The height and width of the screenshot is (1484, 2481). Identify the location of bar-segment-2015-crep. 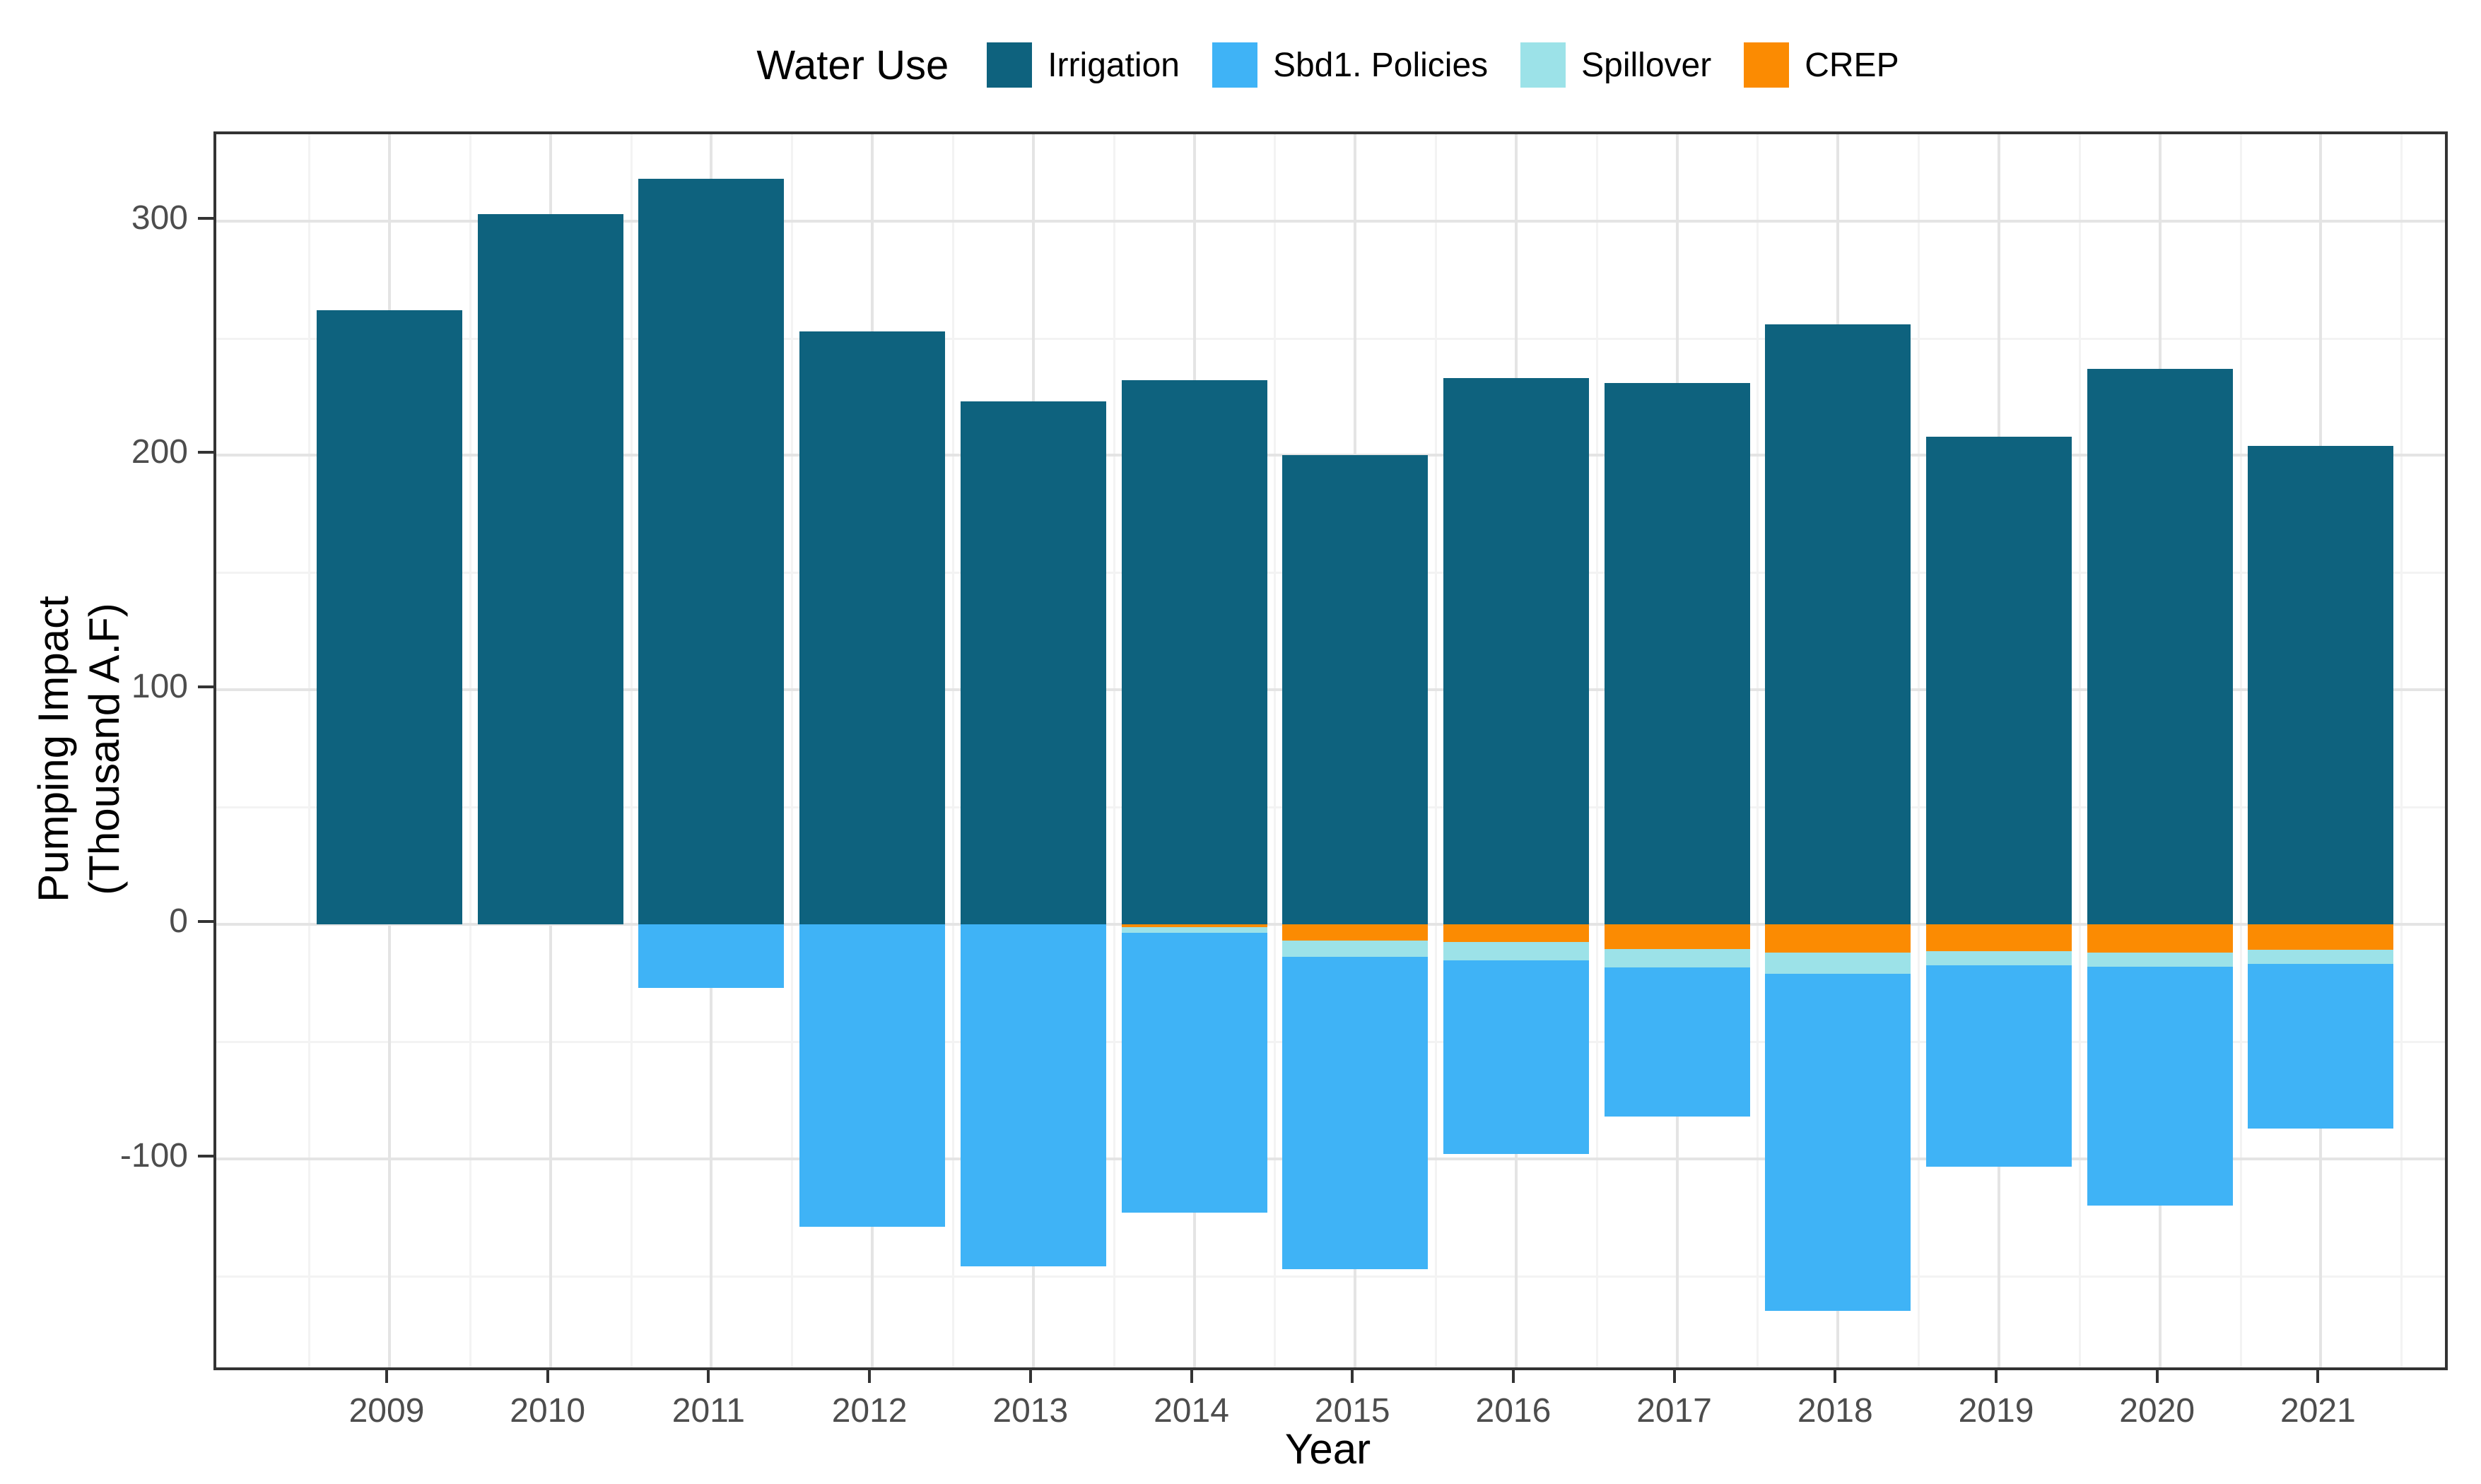
(1356, 932).